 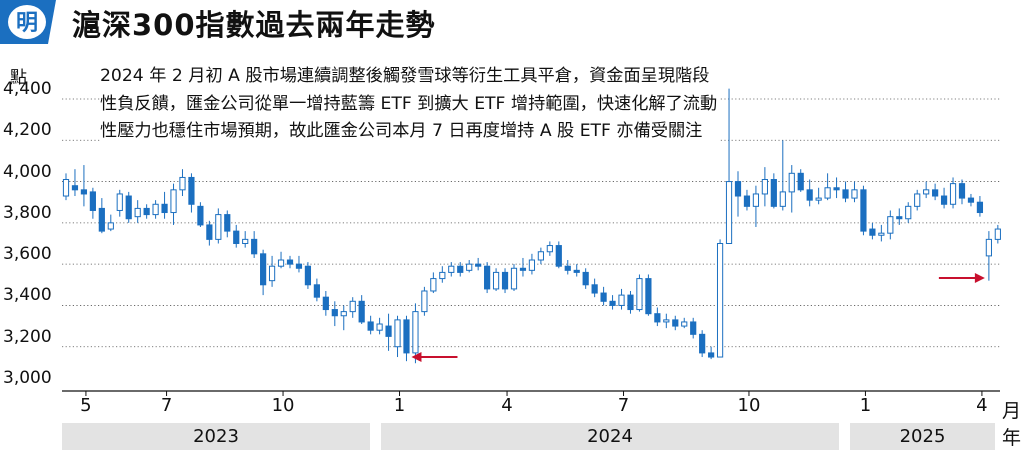 I want to click on y-tick-label: 3,800, so click(x=27, y=212).